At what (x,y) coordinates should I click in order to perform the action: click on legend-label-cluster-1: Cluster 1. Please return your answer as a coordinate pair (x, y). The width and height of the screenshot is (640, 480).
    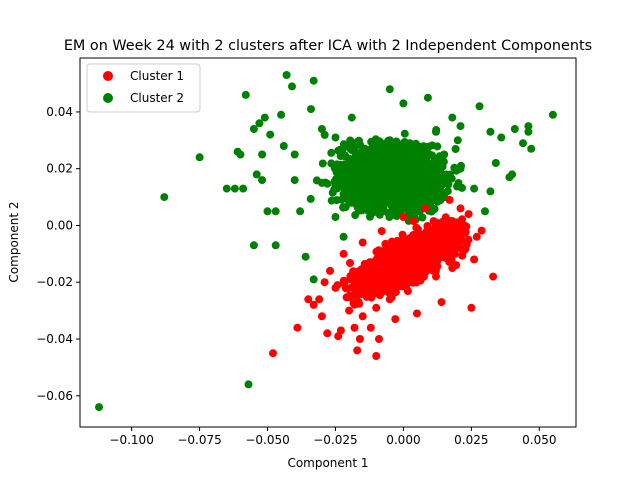
    Looking at the image, I should click on (157, 76).